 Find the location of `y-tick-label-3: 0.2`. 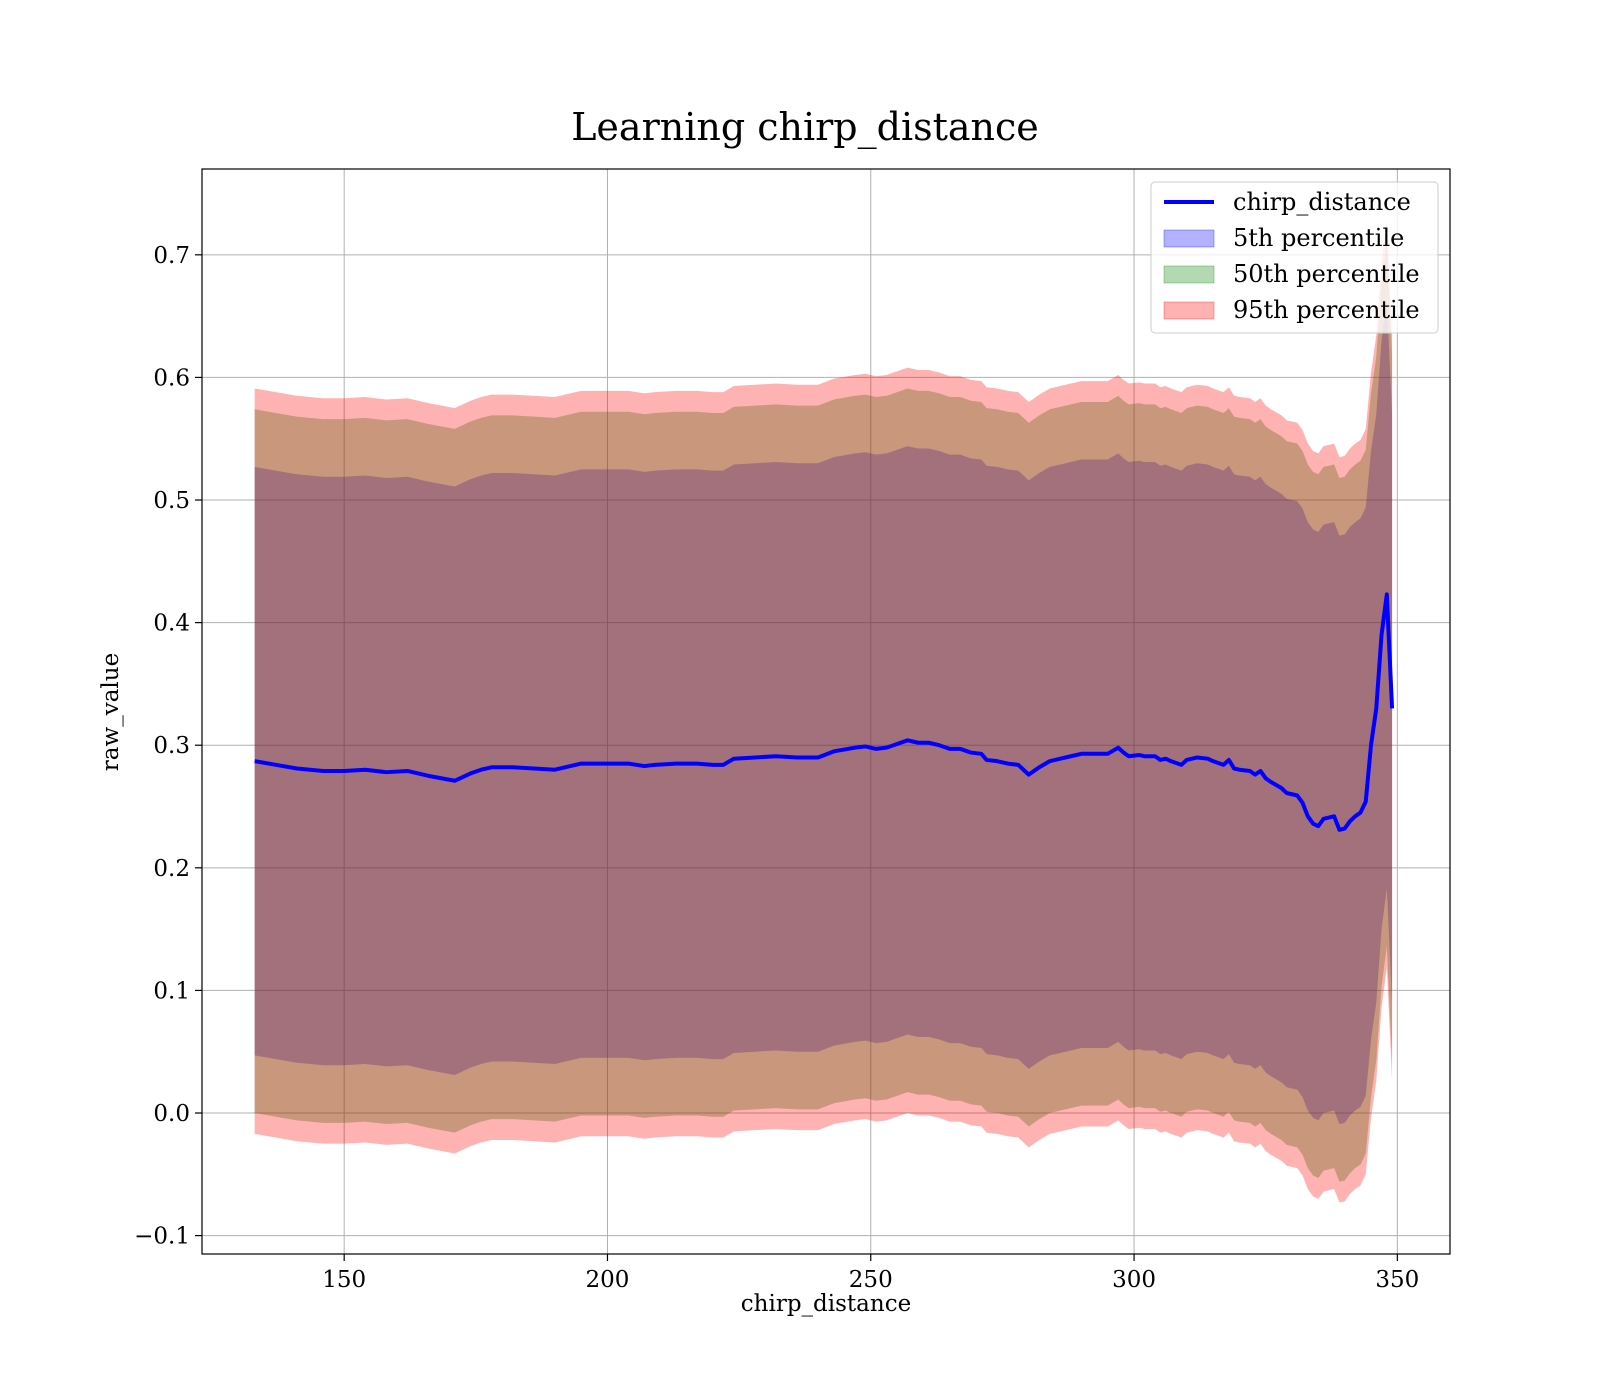

y-tick-label-3: 0.2 is located at coordinates (171, 869).